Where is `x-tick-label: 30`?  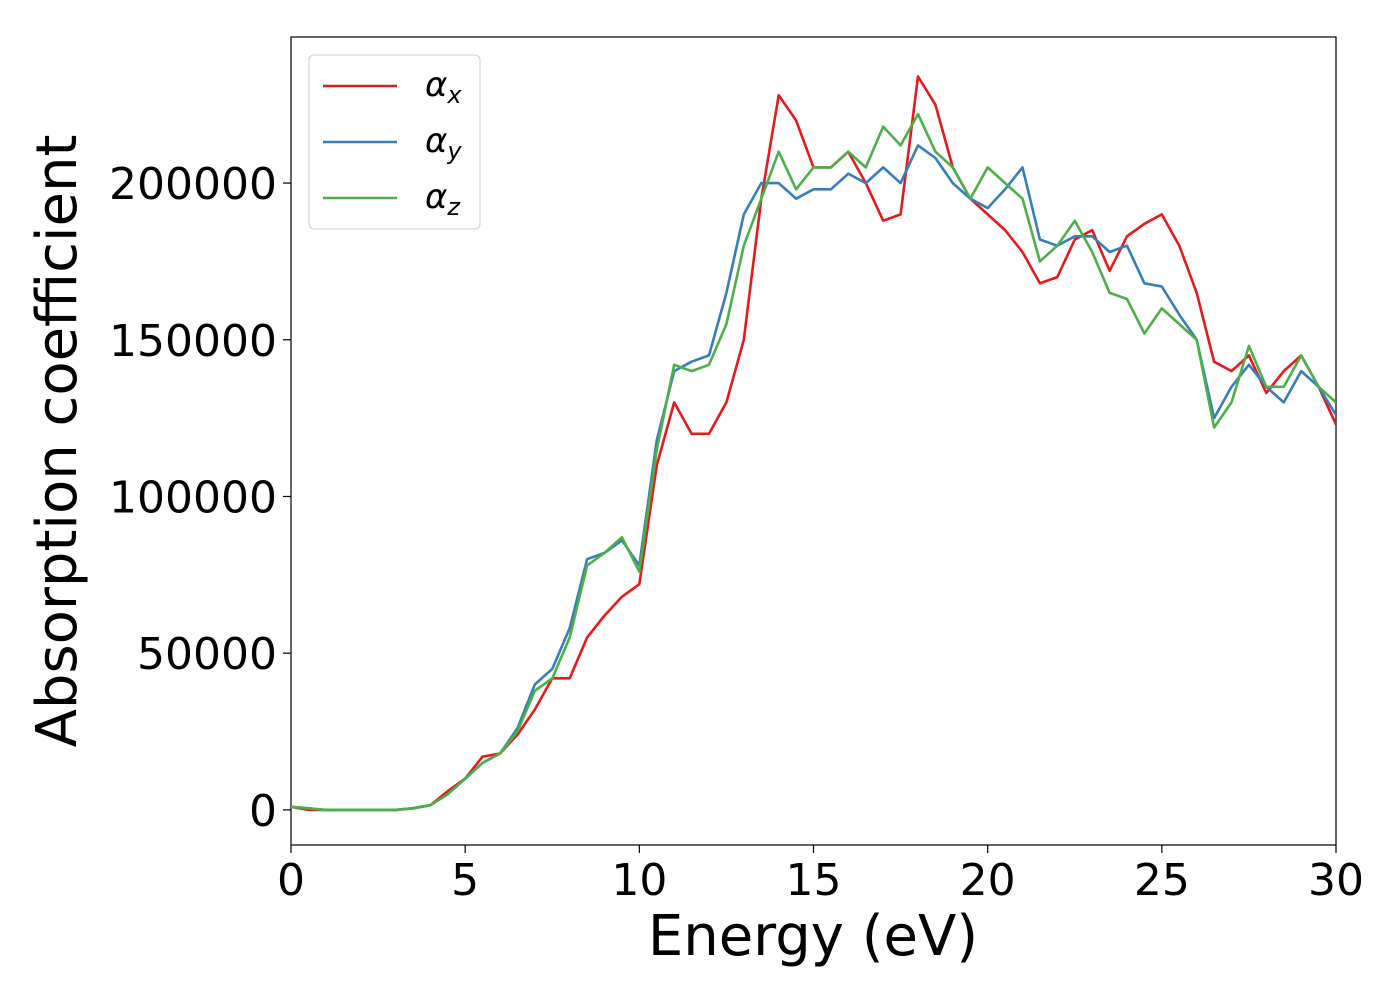 x-tick-label: 30 is located at coordinates (1336, 880).